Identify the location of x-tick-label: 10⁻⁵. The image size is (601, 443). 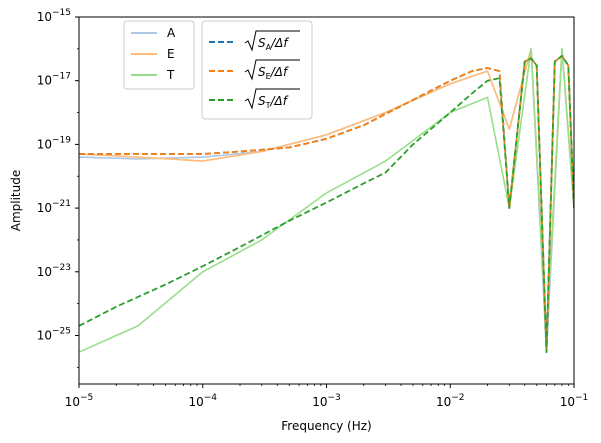
(79, 401).